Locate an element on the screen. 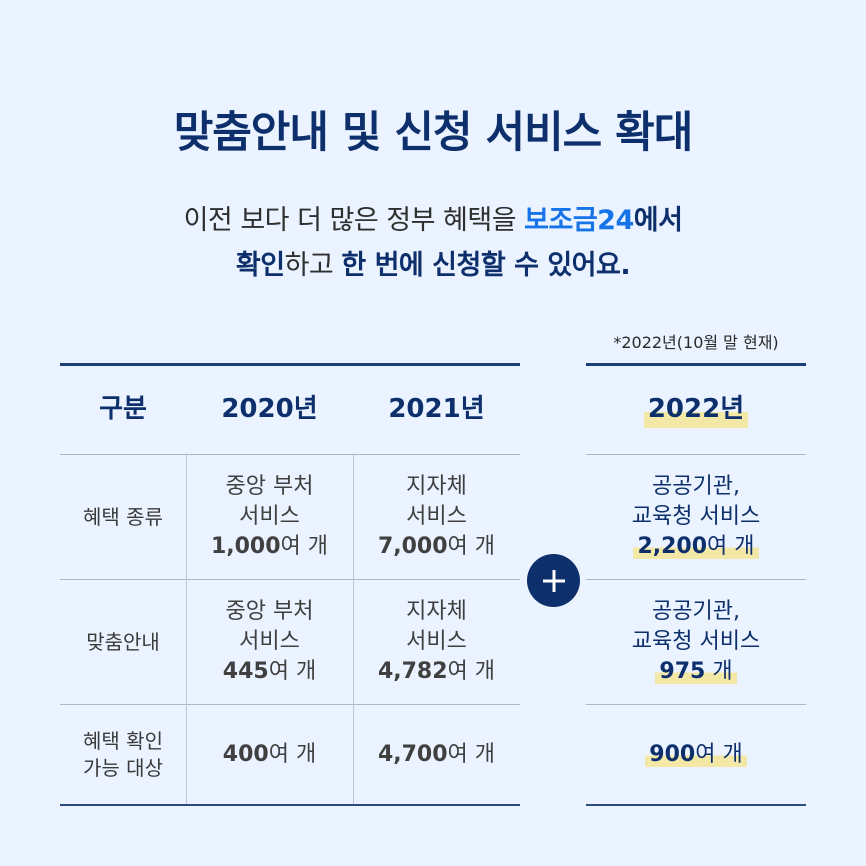 Image resolution: width=866 pixels, height=866 pixels. cell-2020-benefit-types: 중앙 부처 서비스 1,000여 개 is located at coordinates (269, 517).